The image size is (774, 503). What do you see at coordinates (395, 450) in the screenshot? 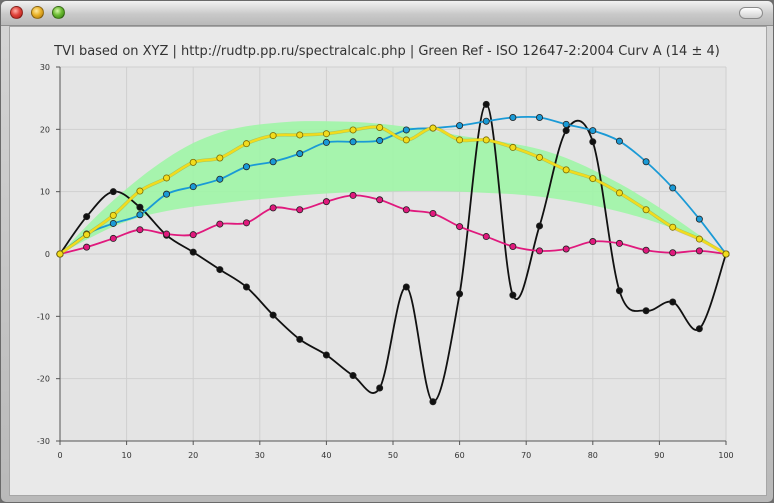
I see `x-axis-ticks: 0 10 20 30 40 50 60 70 80 90 100` at bounding box center [395, 450].